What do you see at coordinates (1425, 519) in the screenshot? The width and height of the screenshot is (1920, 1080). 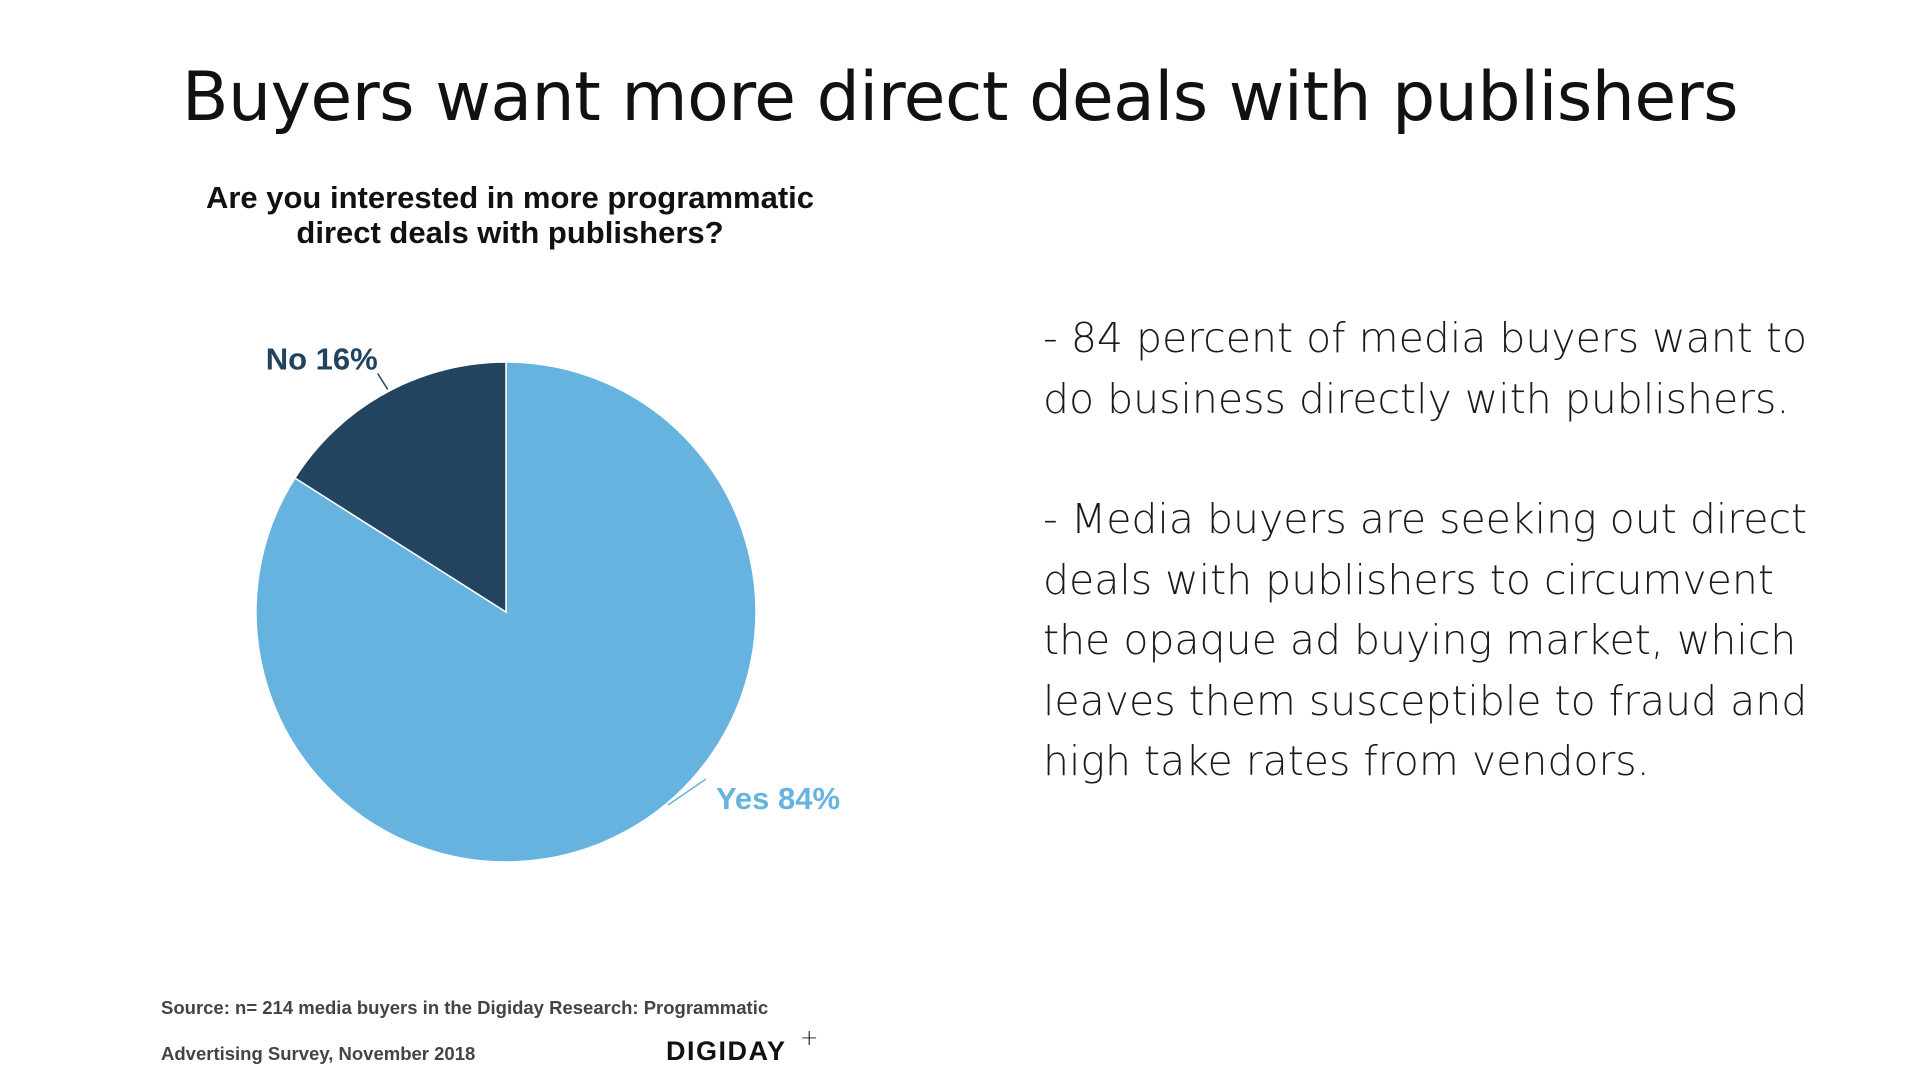 I see `bullet-line: - Media buyers are seeking out direct` at bounding box center [1425, 519].